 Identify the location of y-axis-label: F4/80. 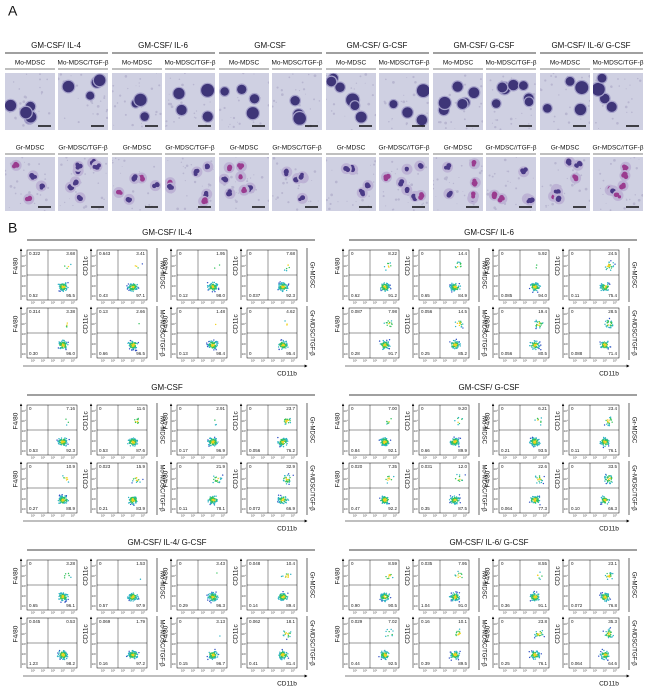
(488, 265).